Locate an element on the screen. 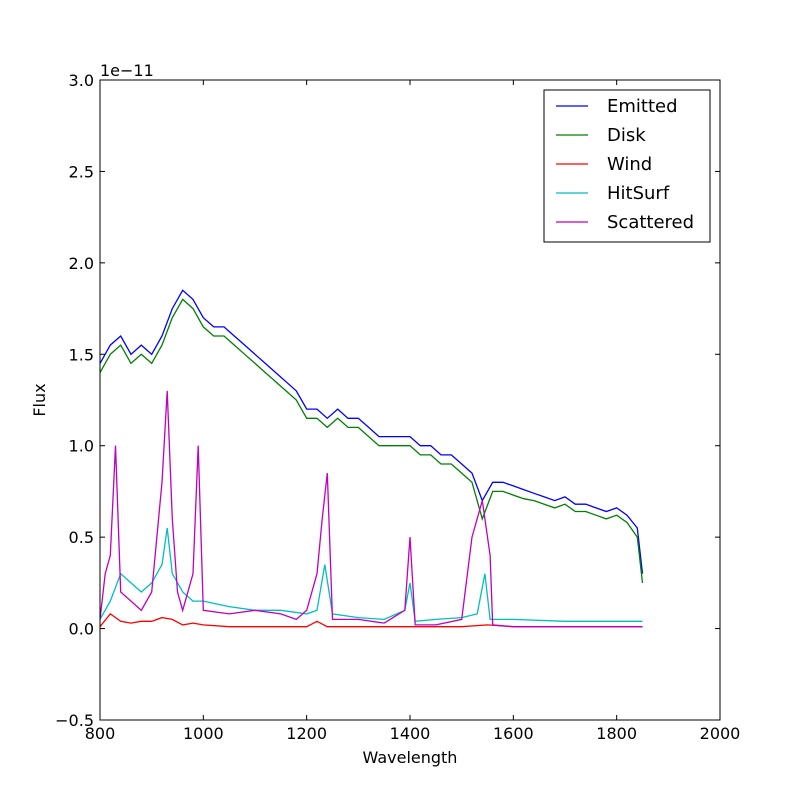 The image size is (800, 800). y-axis-label: Flux is located at coordinates (39, 399).